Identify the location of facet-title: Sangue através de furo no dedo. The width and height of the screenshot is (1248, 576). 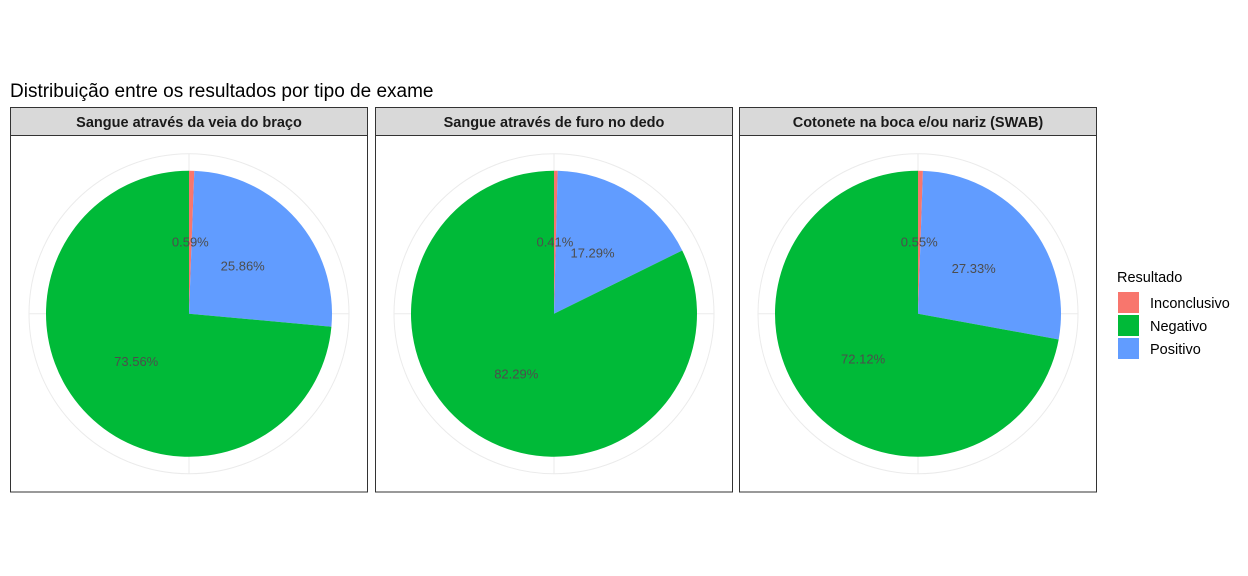
(554, 123).